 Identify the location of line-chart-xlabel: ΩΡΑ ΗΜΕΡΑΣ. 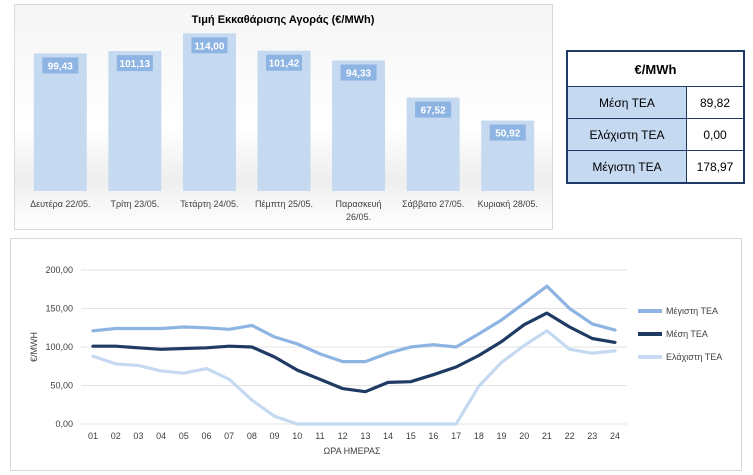
(352, 451).